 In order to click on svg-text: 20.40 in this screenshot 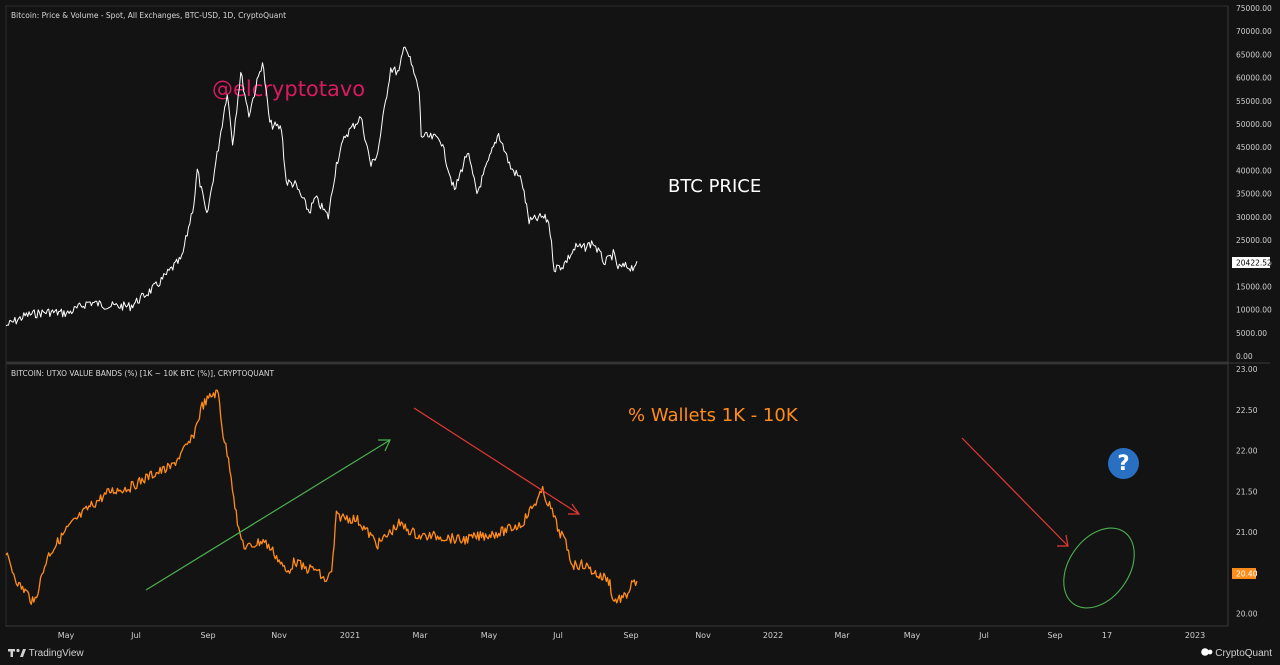, I will do `click(1247, 574)`.